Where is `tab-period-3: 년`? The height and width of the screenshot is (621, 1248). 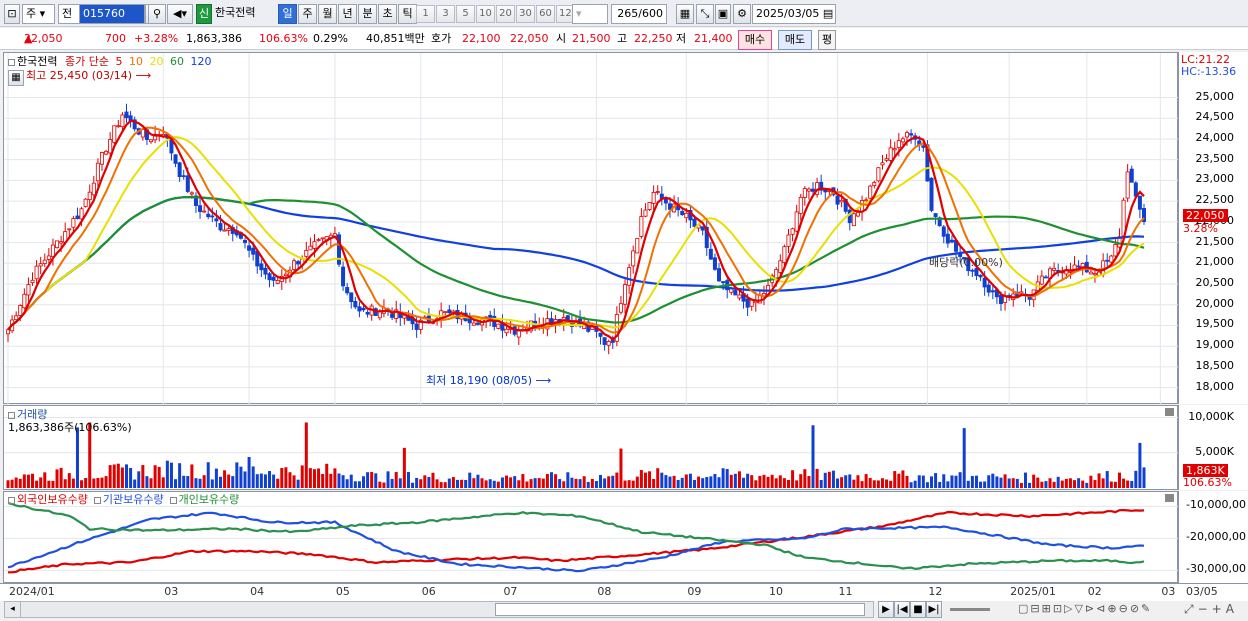
tab-period-3: 년 is located at coordinates (347, 14).